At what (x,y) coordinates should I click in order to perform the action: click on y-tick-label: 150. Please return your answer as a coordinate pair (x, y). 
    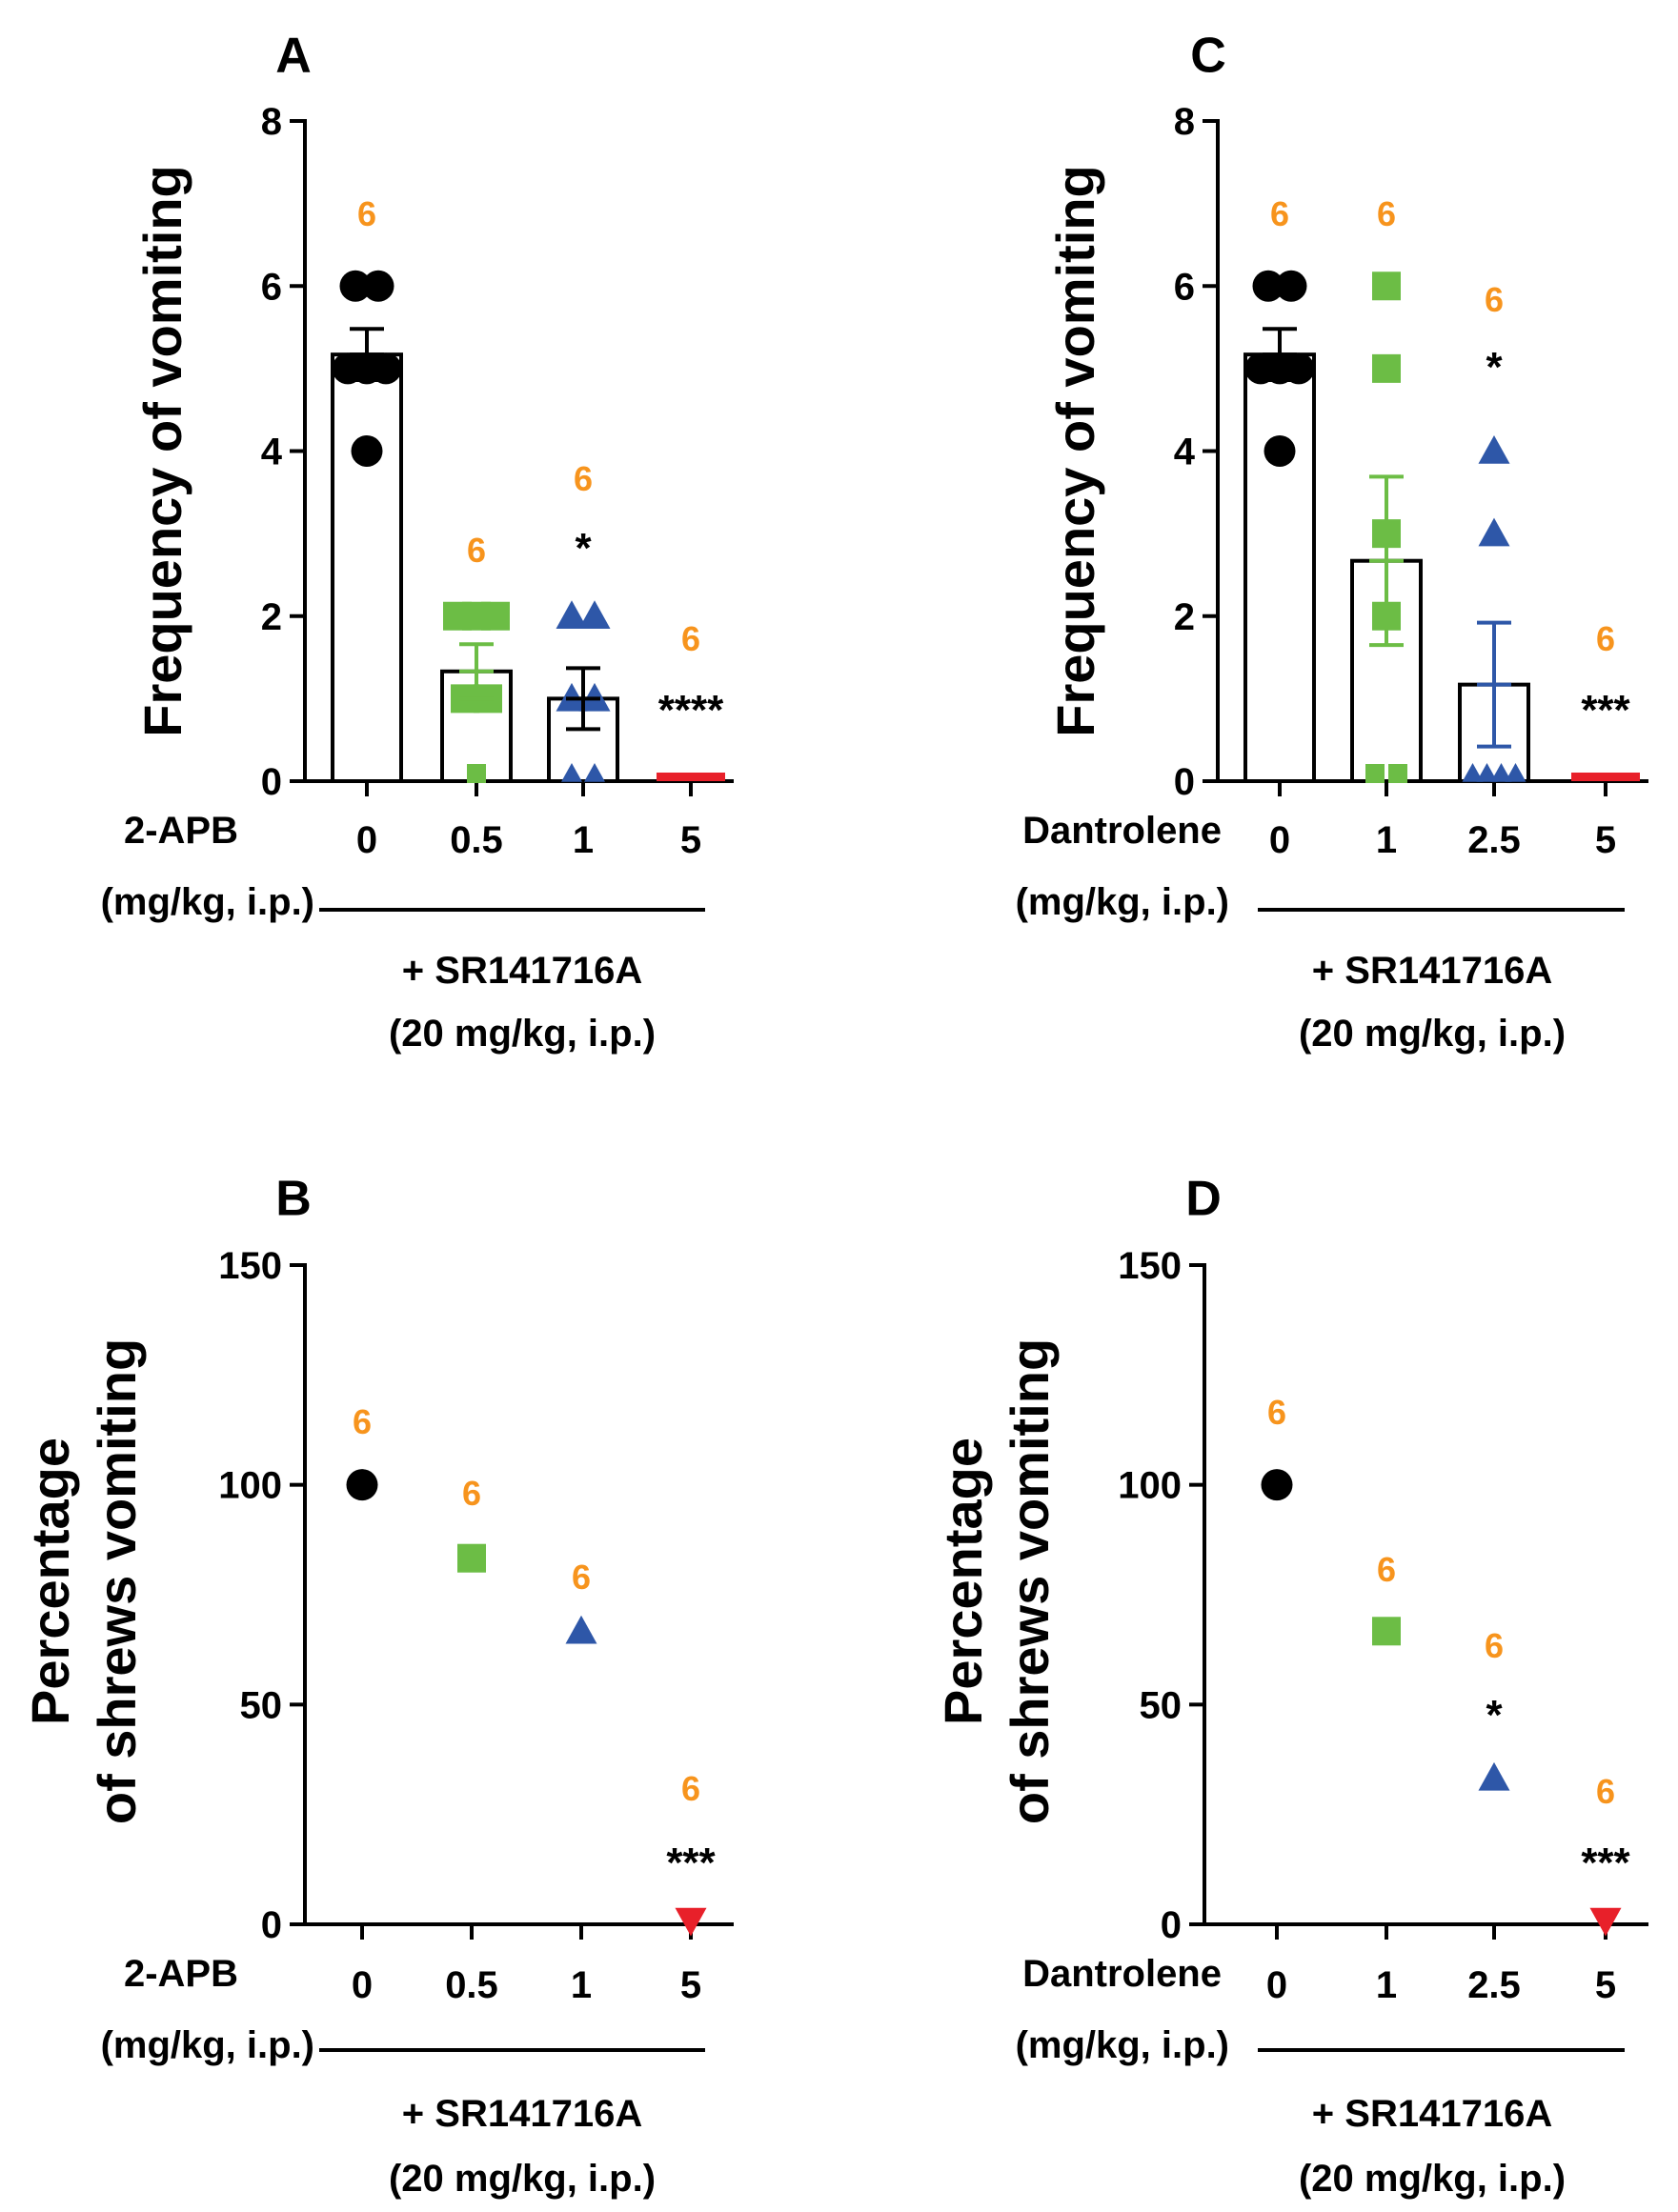
    Looking at the image, I should click on (1150, 1266).